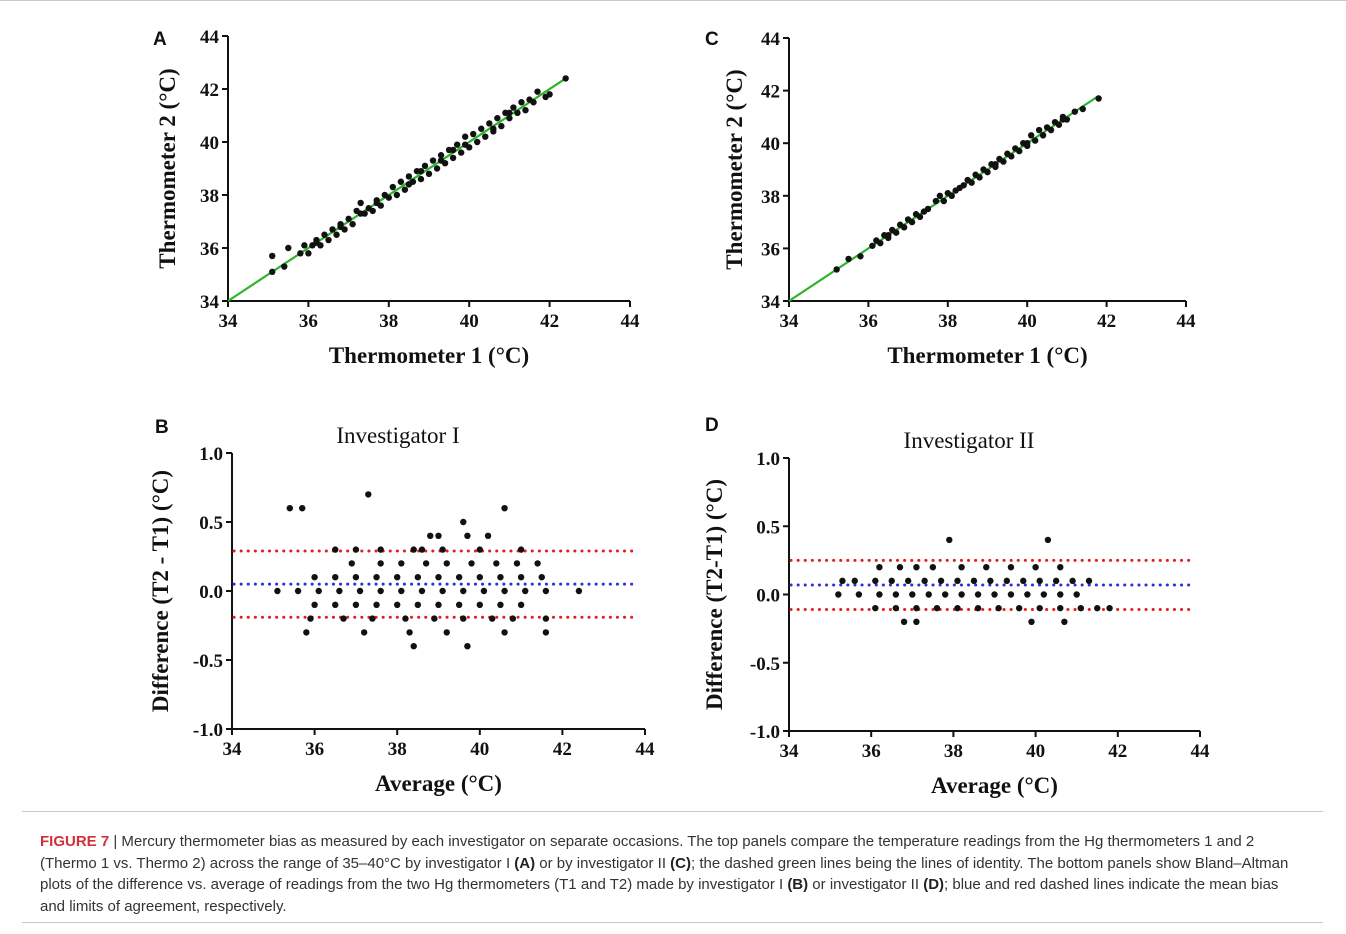 The width and height of the screenshot is (1346, 934). I want to click on x-tick-label-d: 40, so click(1035, 751).